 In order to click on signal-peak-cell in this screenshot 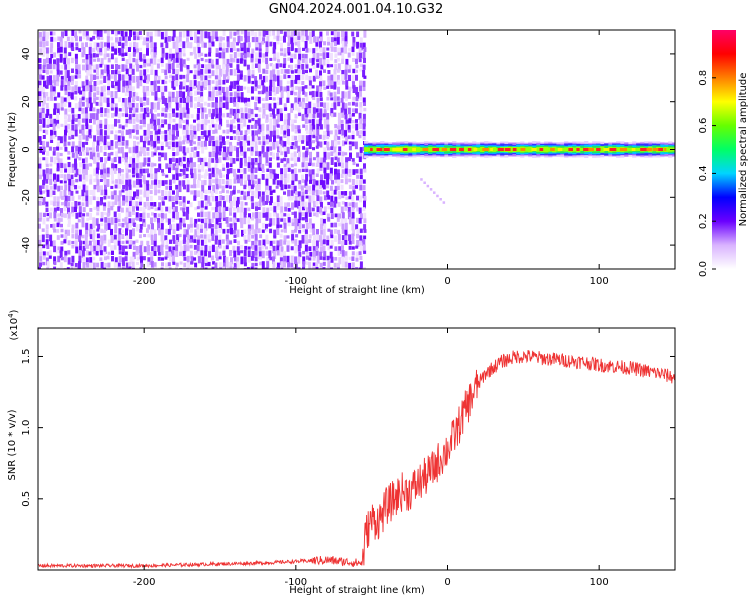, I will do `click(552, 149)`.